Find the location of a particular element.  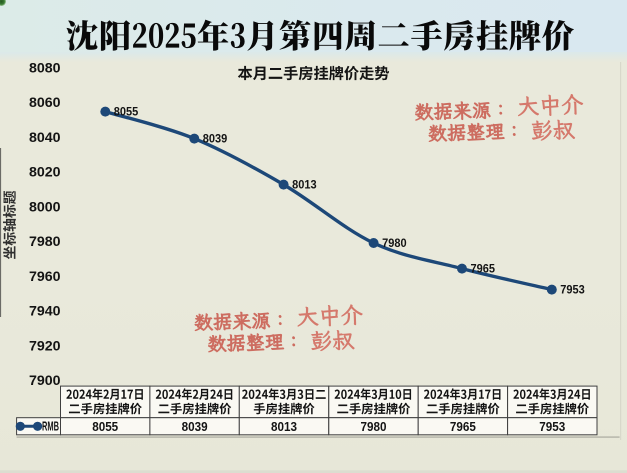

svg-text: 8020 is located at coordinates (45, 173).